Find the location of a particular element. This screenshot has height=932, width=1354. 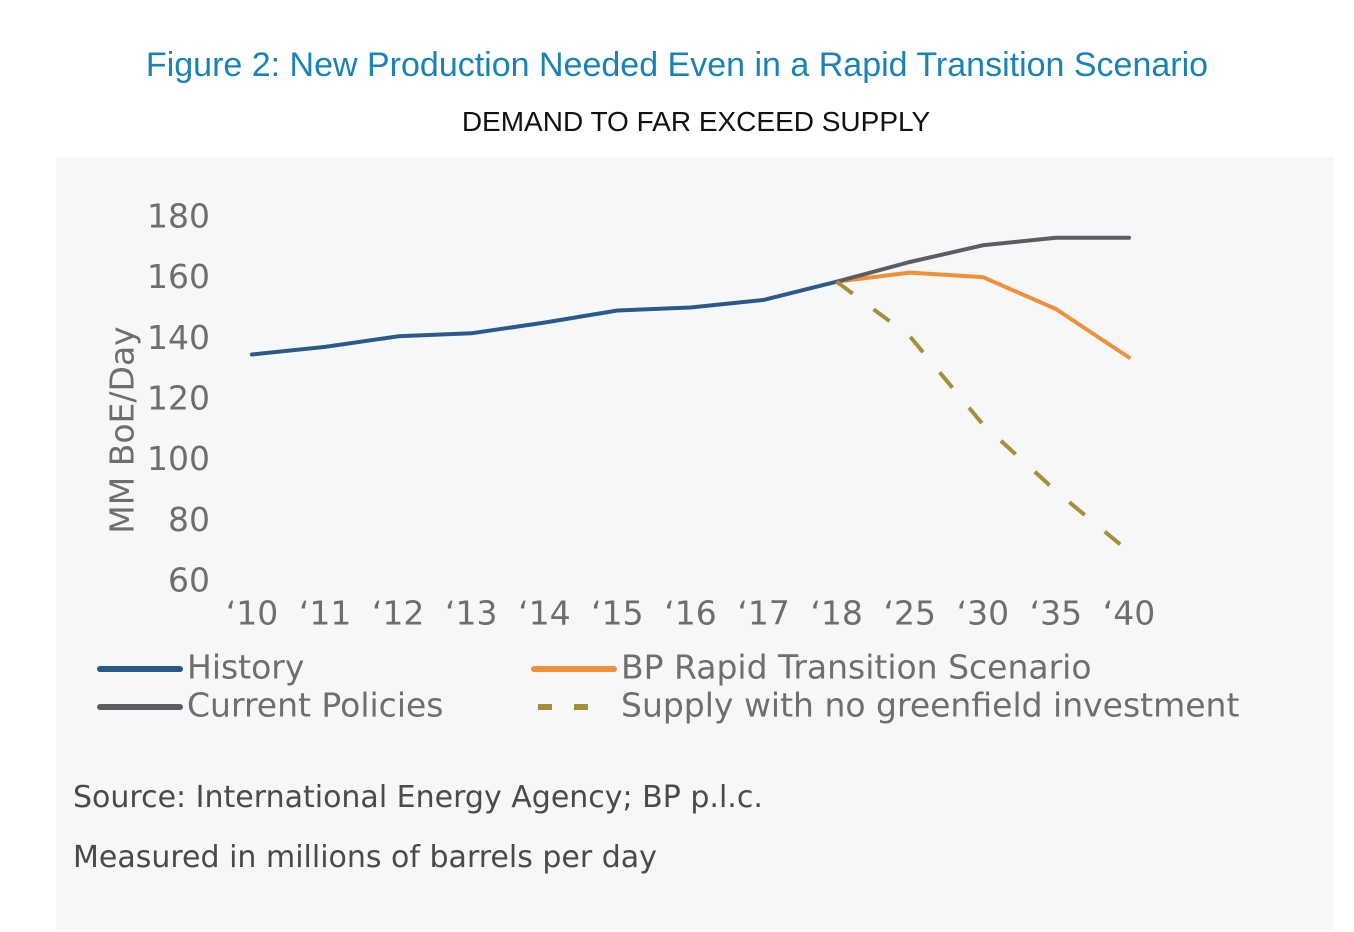

x-tick-label: ‘18 is located at coordinates (836, 613).